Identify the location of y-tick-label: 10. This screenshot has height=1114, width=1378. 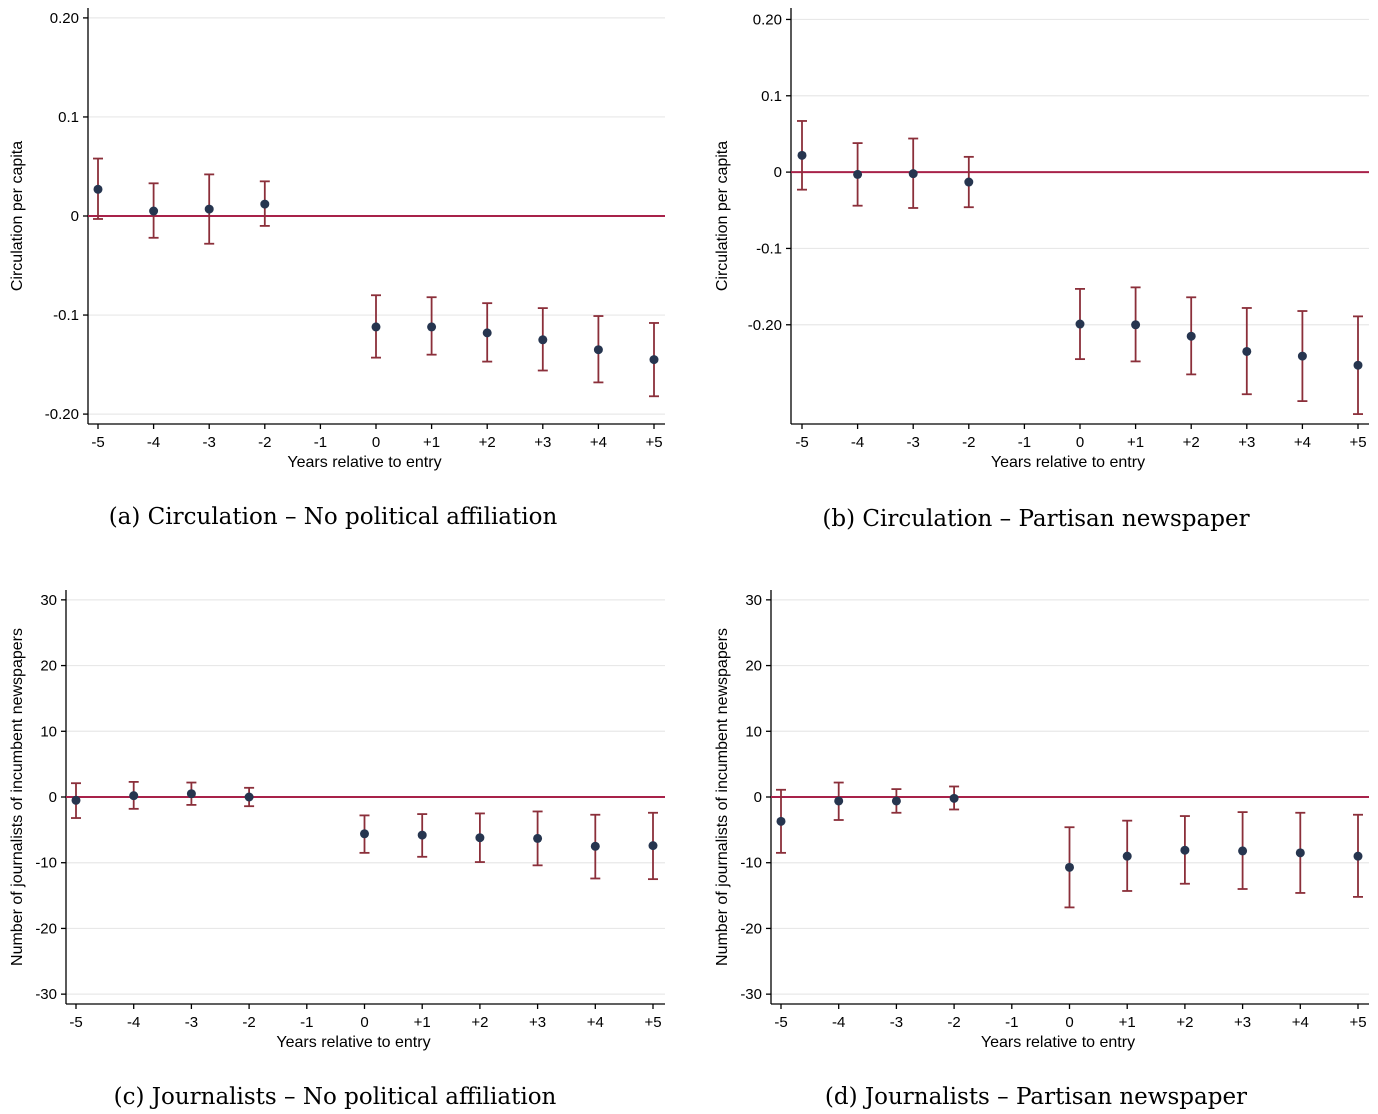
(48, 731).